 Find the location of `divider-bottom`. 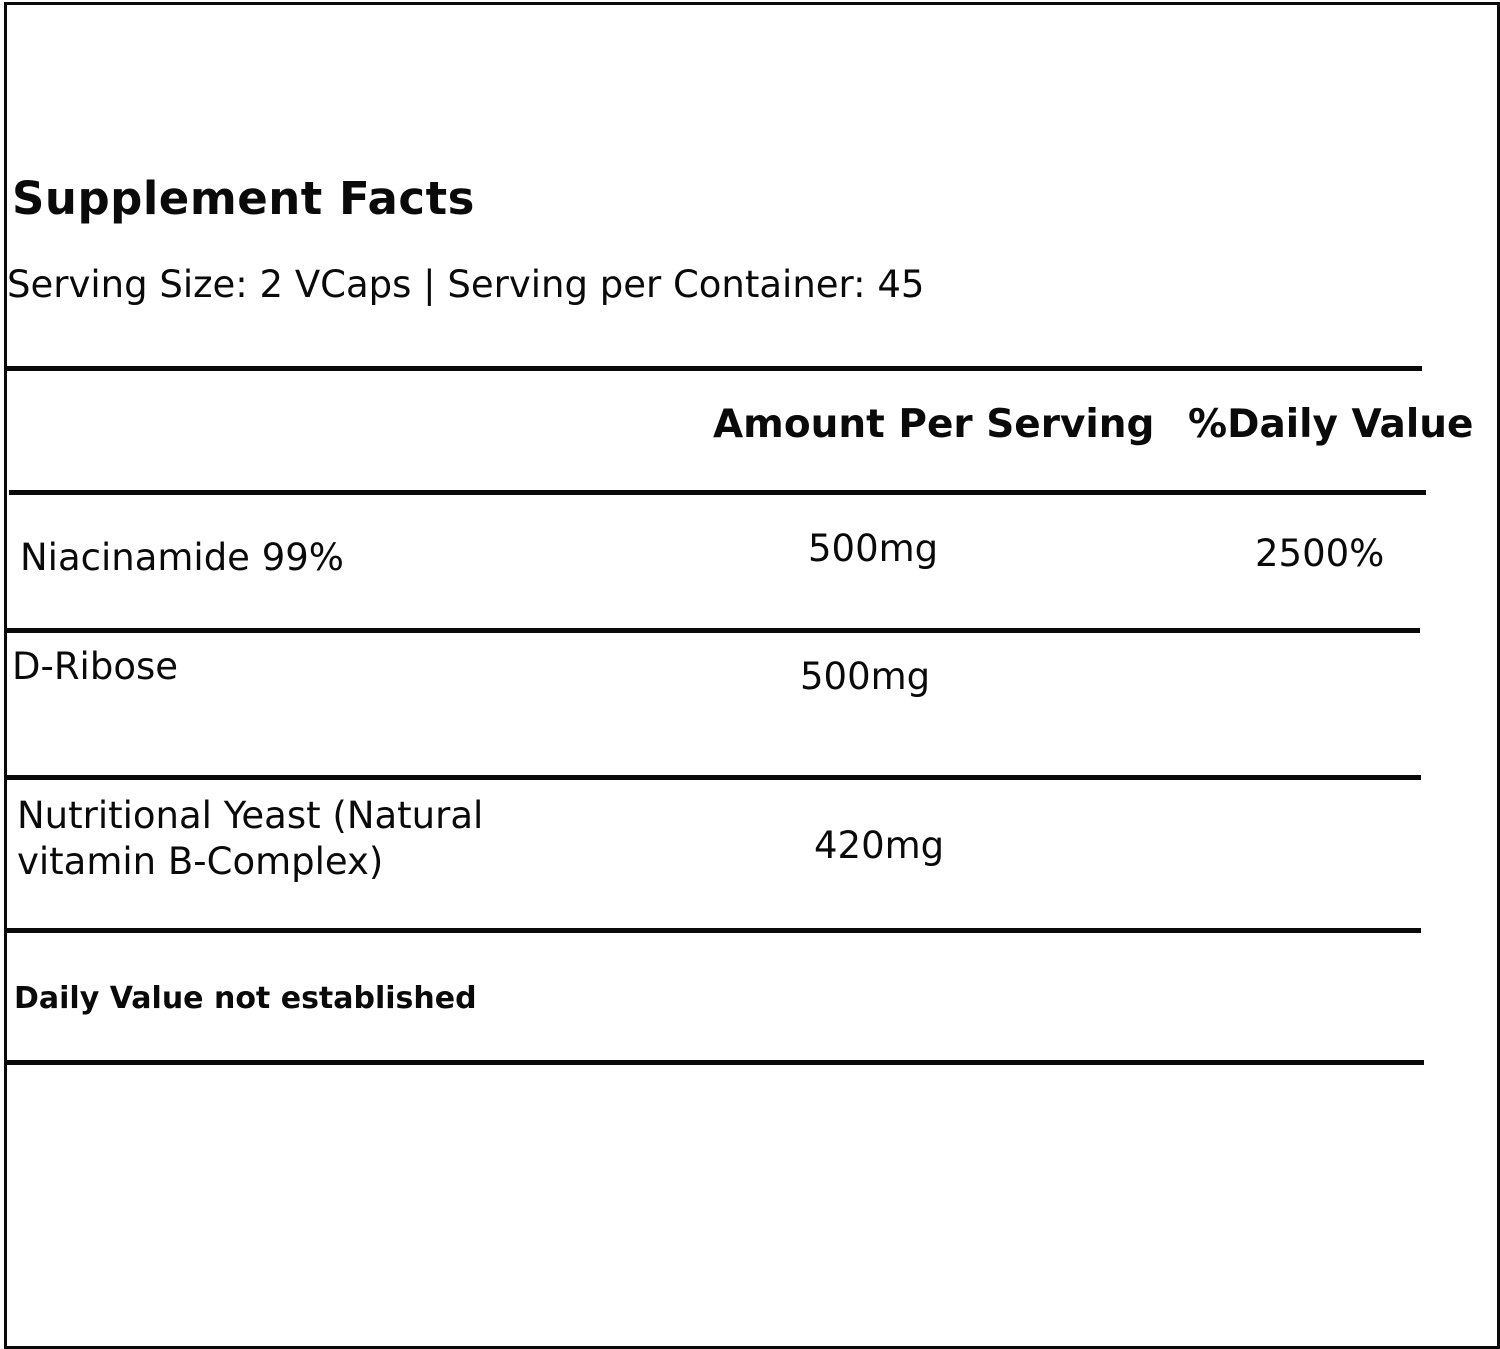

divider-bottom is located at coordinates (715, 1062).